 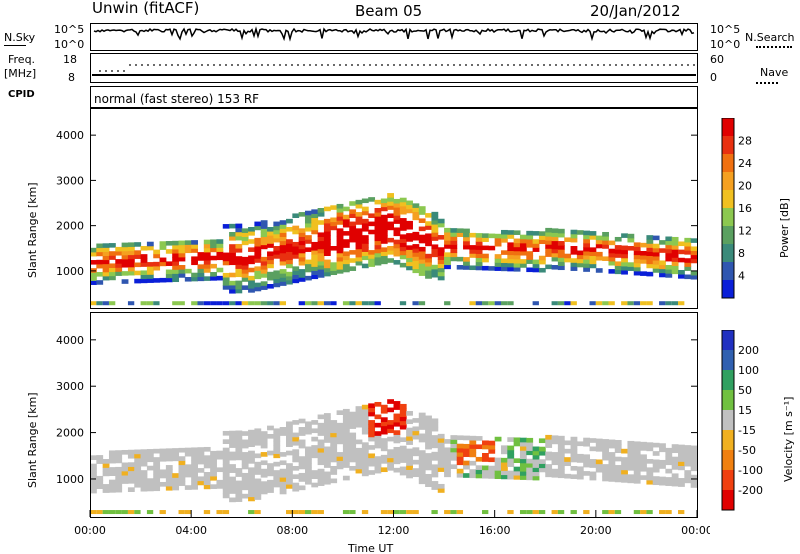 What do you see at coordinates (394, 70) in the screenshot?
I see `freq-trace` at bounding box center [394, 70].